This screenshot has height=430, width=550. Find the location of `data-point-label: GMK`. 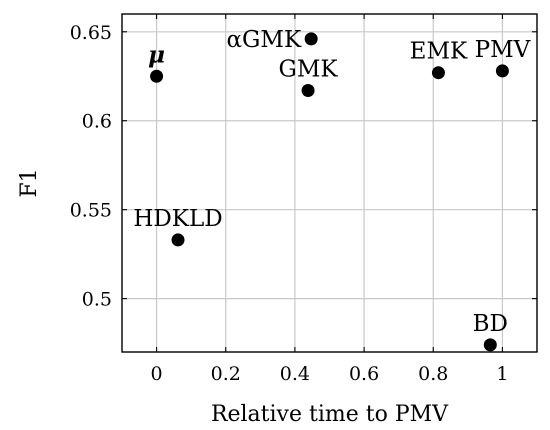

data-point-label: GMK is located at coordinates (309, 69).